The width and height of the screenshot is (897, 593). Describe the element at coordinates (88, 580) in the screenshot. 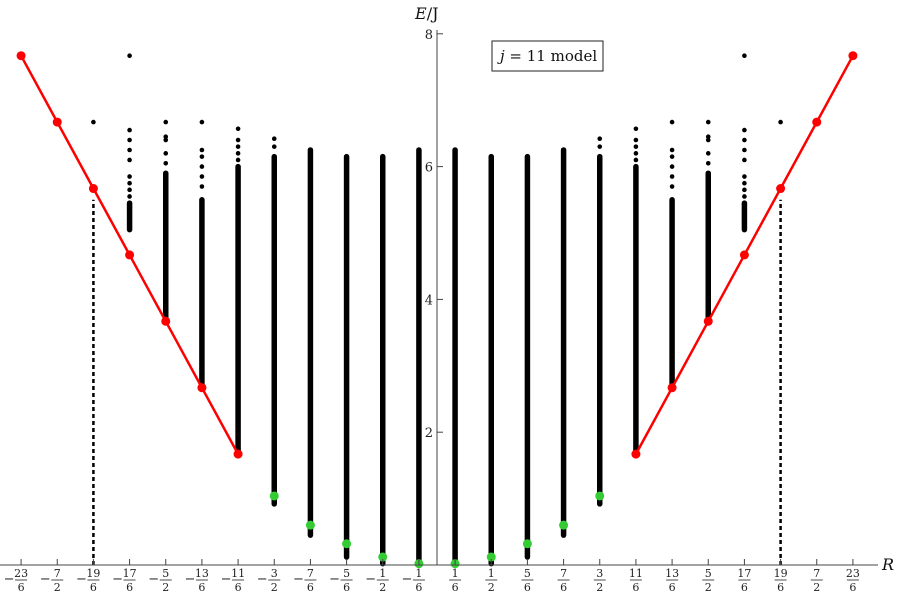

I see `x-tick-label-2: −196` at that location.